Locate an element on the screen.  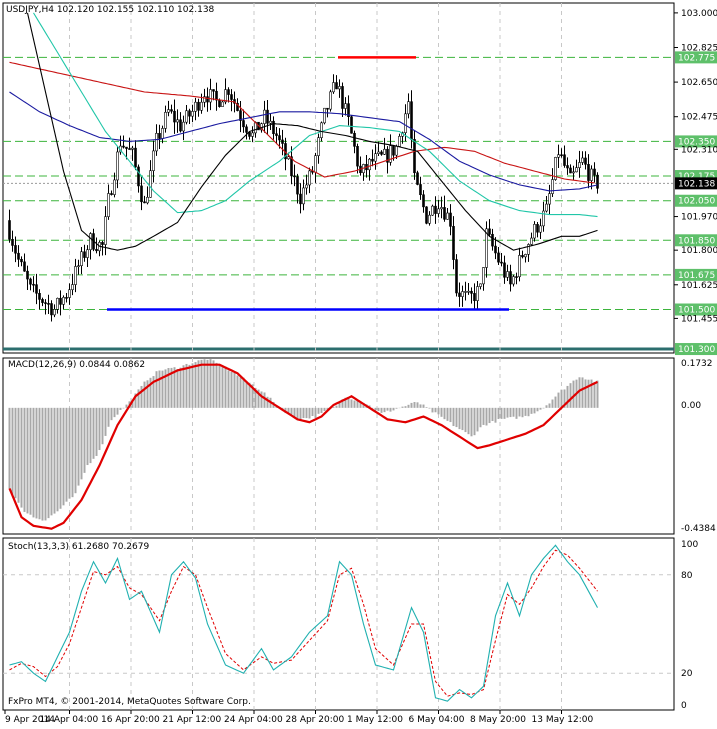
level-label-102.350: 102.350 is located at coordinates (696, 142).